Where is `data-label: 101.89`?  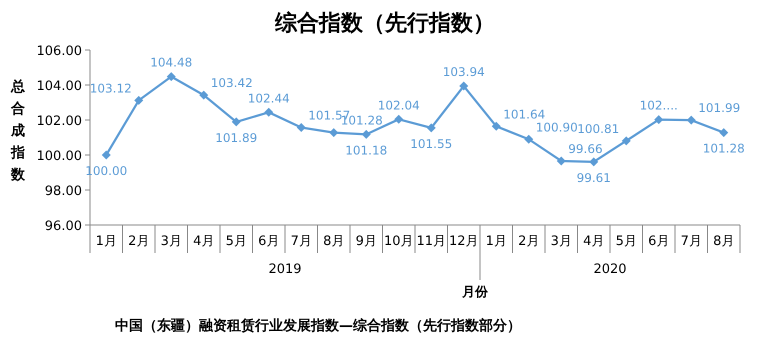
data-label: 101.89 is located at coordinates (236, 137).